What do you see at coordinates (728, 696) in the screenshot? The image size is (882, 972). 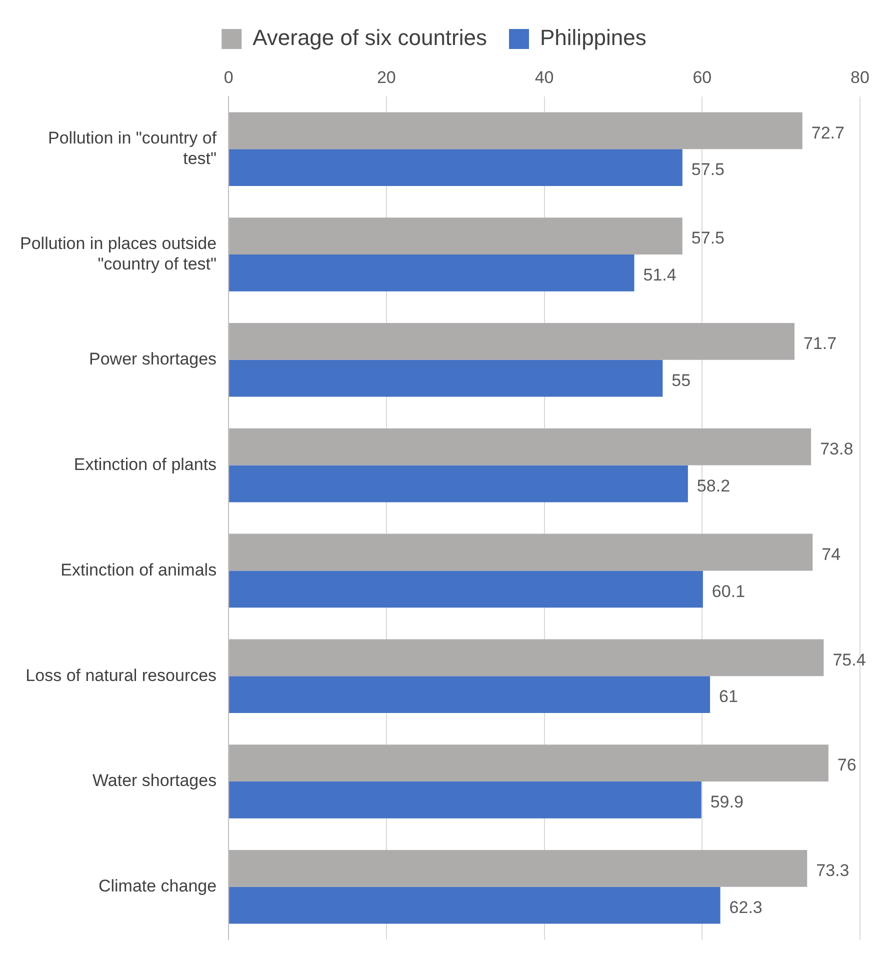 I see `data-label: 61` at bounding box center [728, 696].